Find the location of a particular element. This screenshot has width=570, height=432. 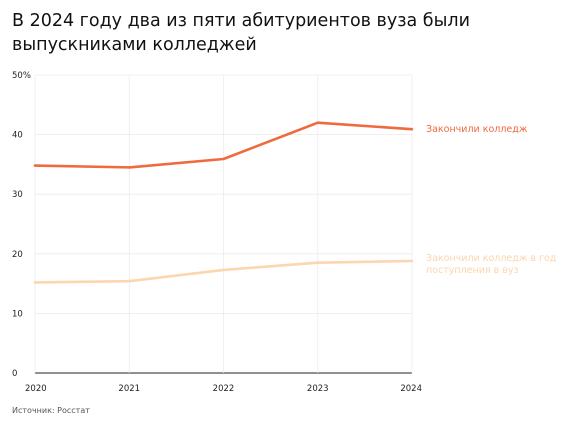

x-tick-label: 2020 is located at coordinates (36, 389).